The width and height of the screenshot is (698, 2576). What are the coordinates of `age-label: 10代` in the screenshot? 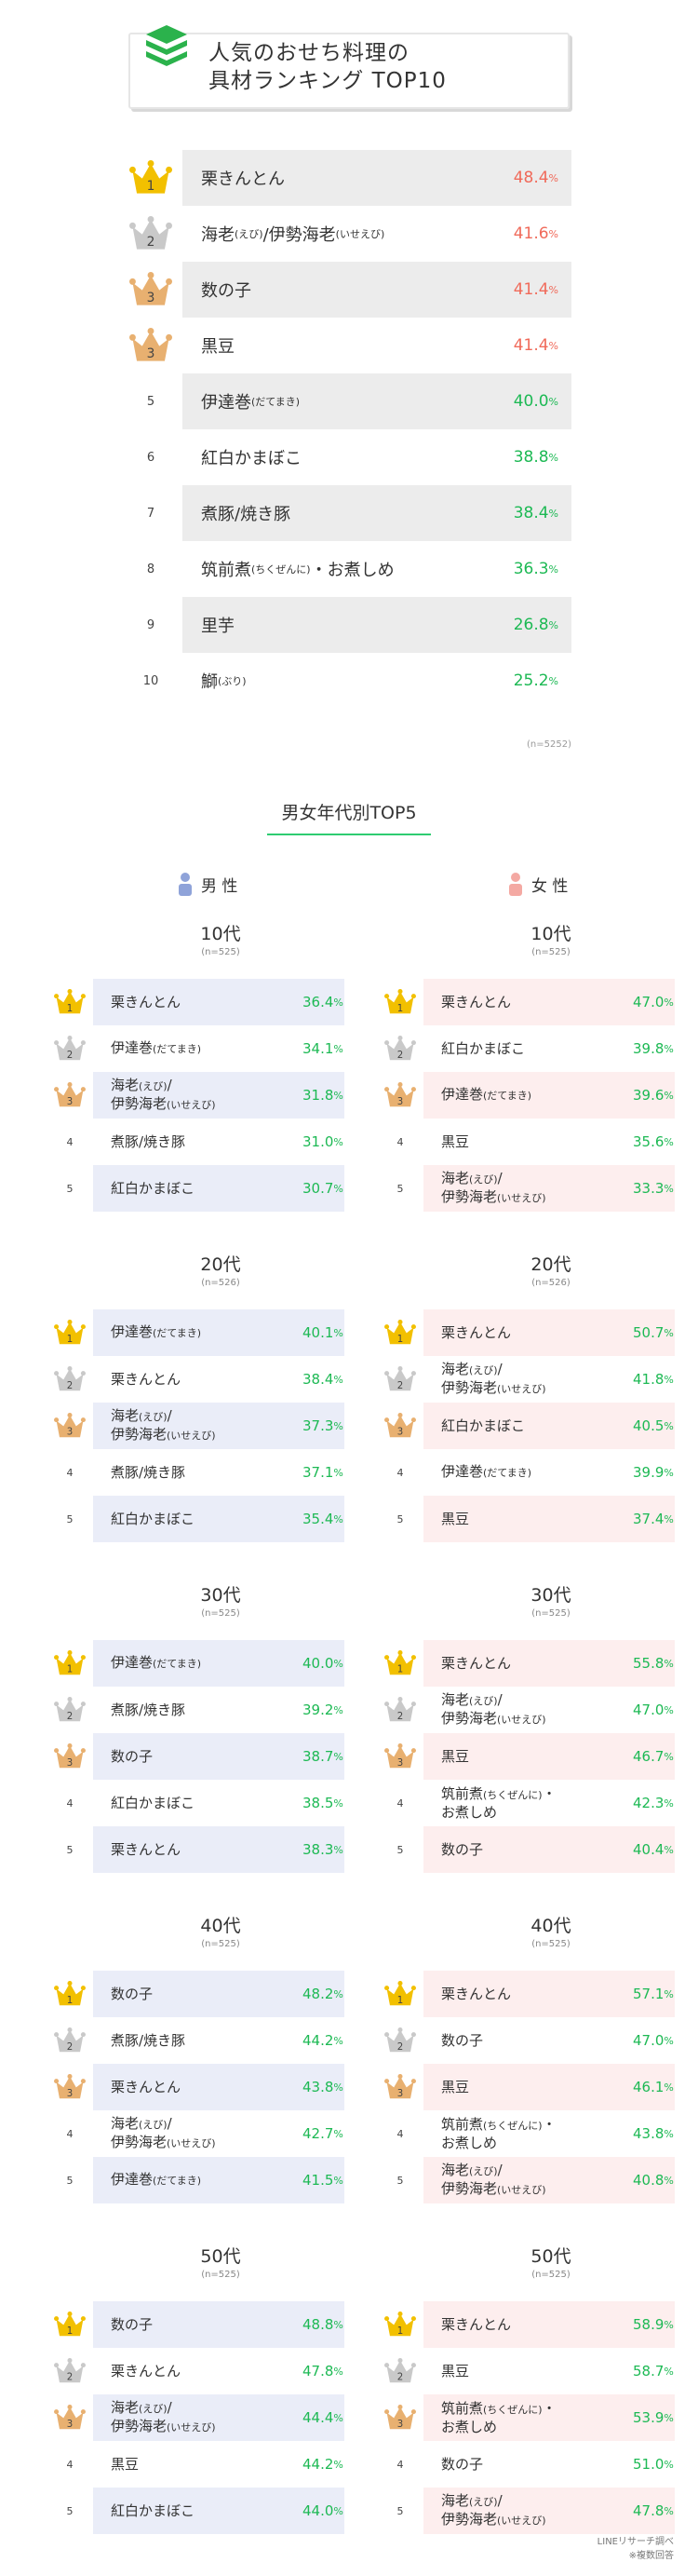 It's located at (220, 934).